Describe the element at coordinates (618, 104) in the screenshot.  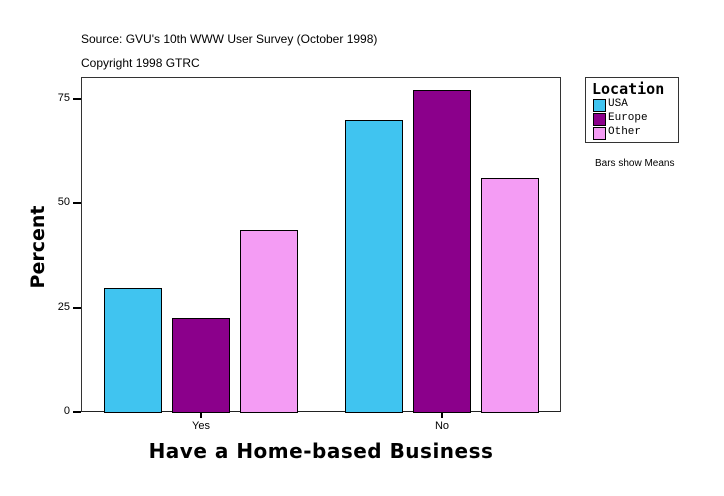
I see `legend-label-usa: USA` at that location.